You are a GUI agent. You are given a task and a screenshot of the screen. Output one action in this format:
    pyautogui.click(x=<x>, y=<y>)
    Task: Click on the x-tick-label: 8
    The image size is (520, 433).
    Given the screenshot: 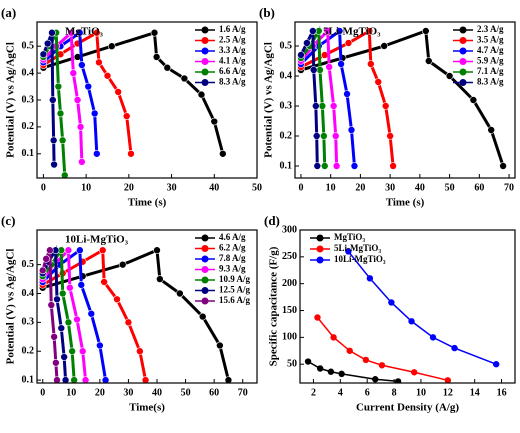 What is the action you would take?
    pyautogui.click(x=394, y=392)
    